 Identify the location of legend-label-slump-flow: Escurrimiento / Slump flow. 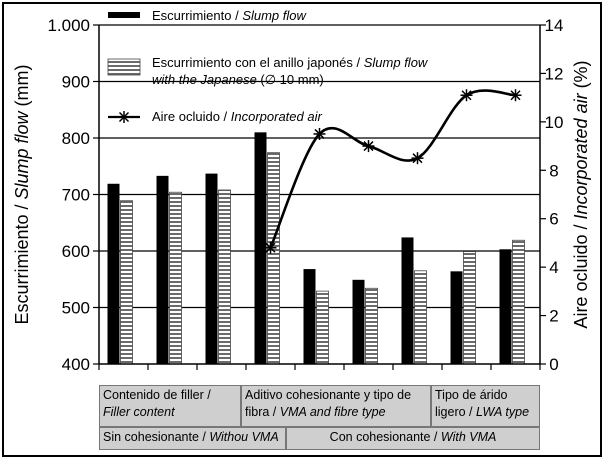
(230, 15).